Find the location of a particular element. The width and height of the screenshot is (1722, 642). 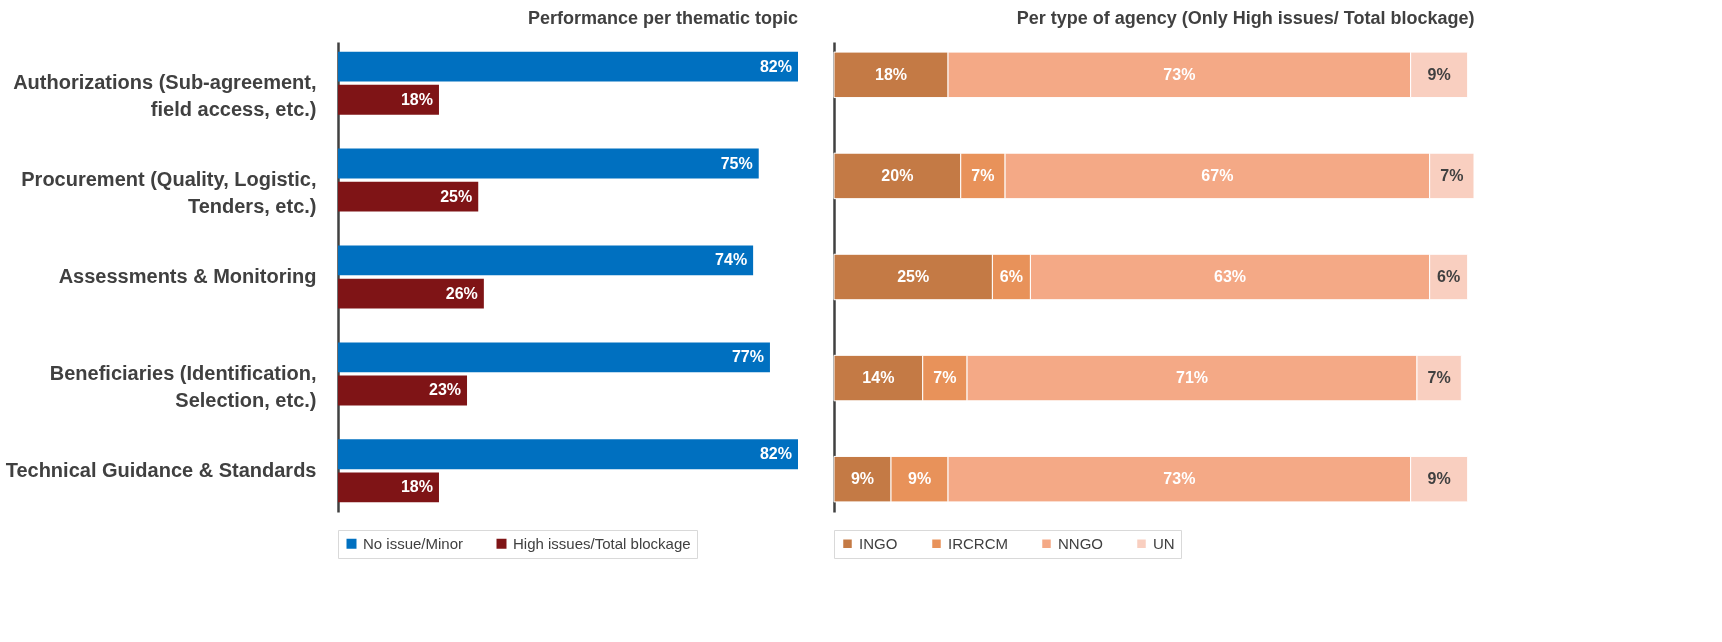

data-label: 26% is located at coordinates (461, 293).